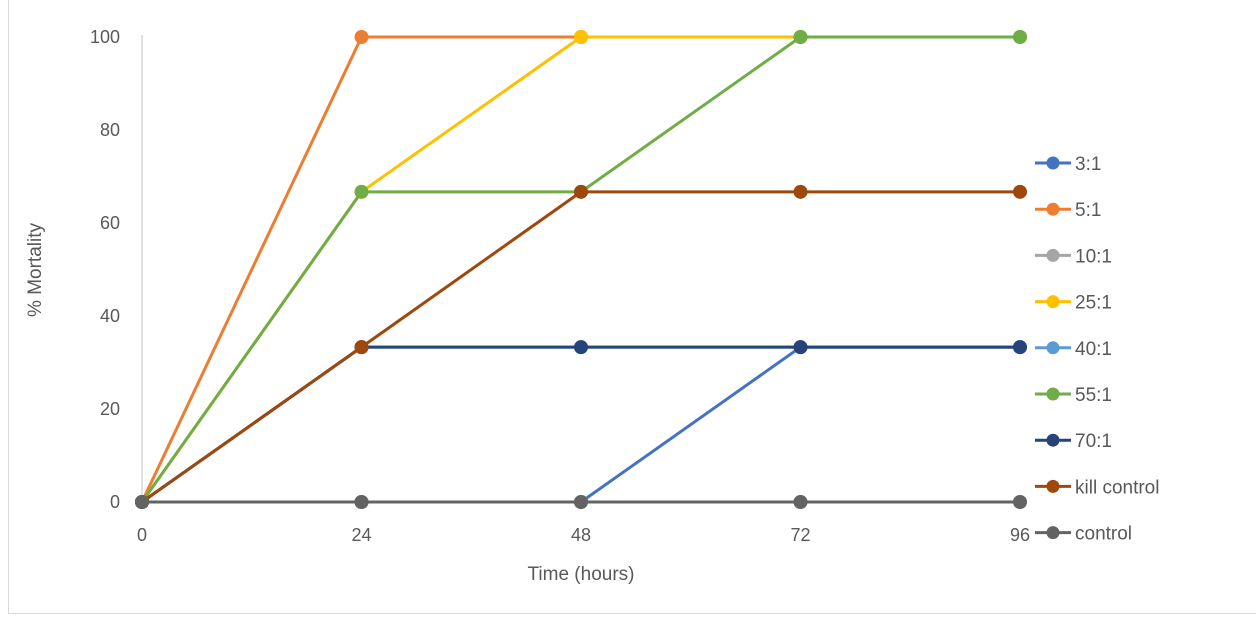  What do you see at coordinates (581, 535) in the screenshot?
I see `x-tick-label: 48` at bounding box center [581, 535].